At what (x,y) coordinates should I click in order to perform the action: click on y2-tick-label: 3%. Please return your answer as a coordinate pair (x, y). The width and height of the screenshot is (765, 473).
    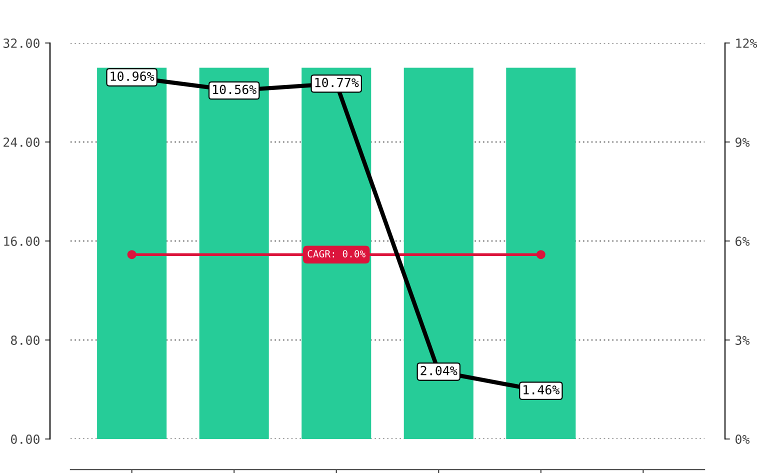
    Looking at the image, I should click on (743, 340).